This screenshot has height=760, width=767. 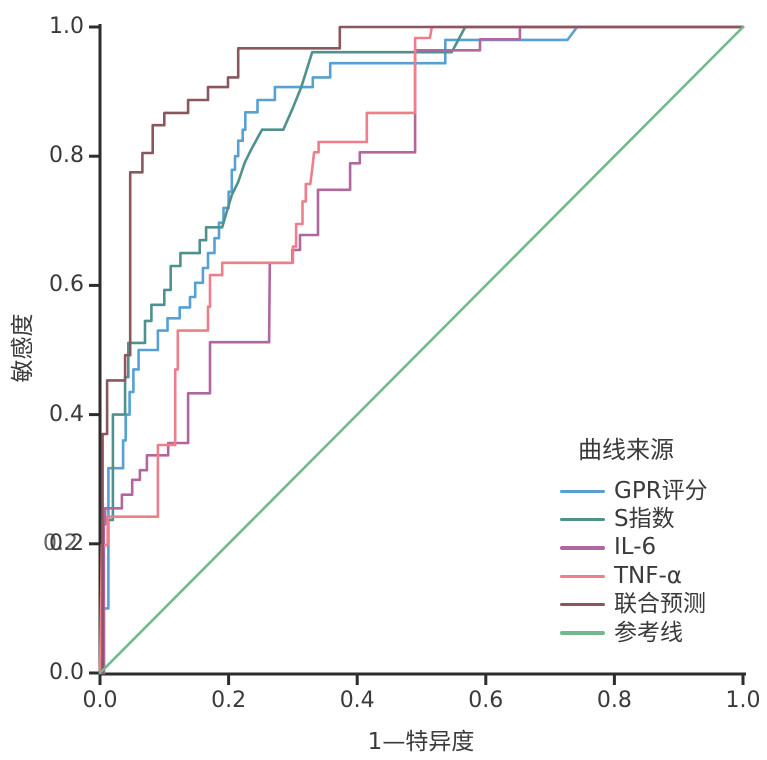 What do you see at coordinates (644, 519) in the screenshot?
I see `legend-label: S指数` at bounding box center [644, 519].